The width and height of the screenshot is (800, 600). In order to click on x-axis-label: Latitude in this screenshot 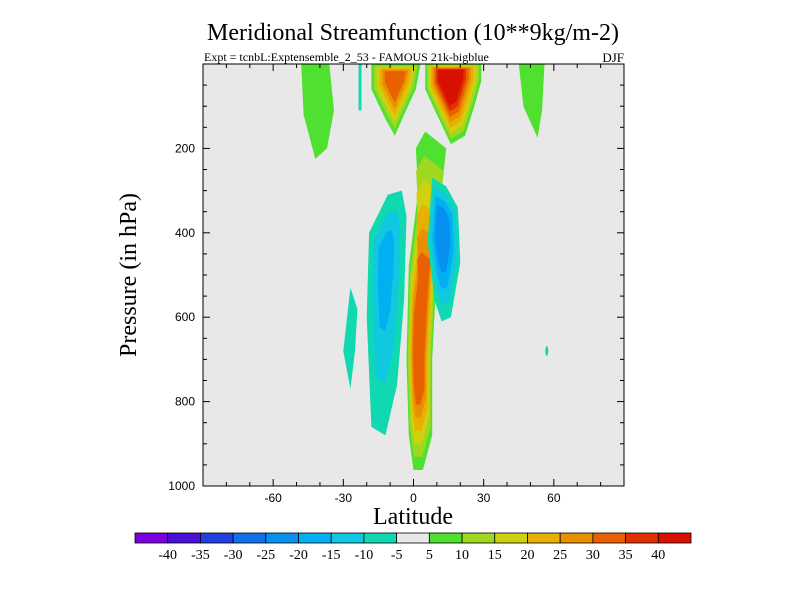, I will do `click(413, 517)`.